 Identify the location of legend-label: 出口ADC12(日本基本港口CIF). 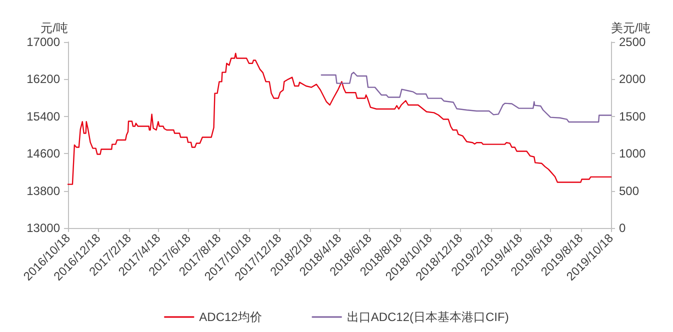
(427, 317).